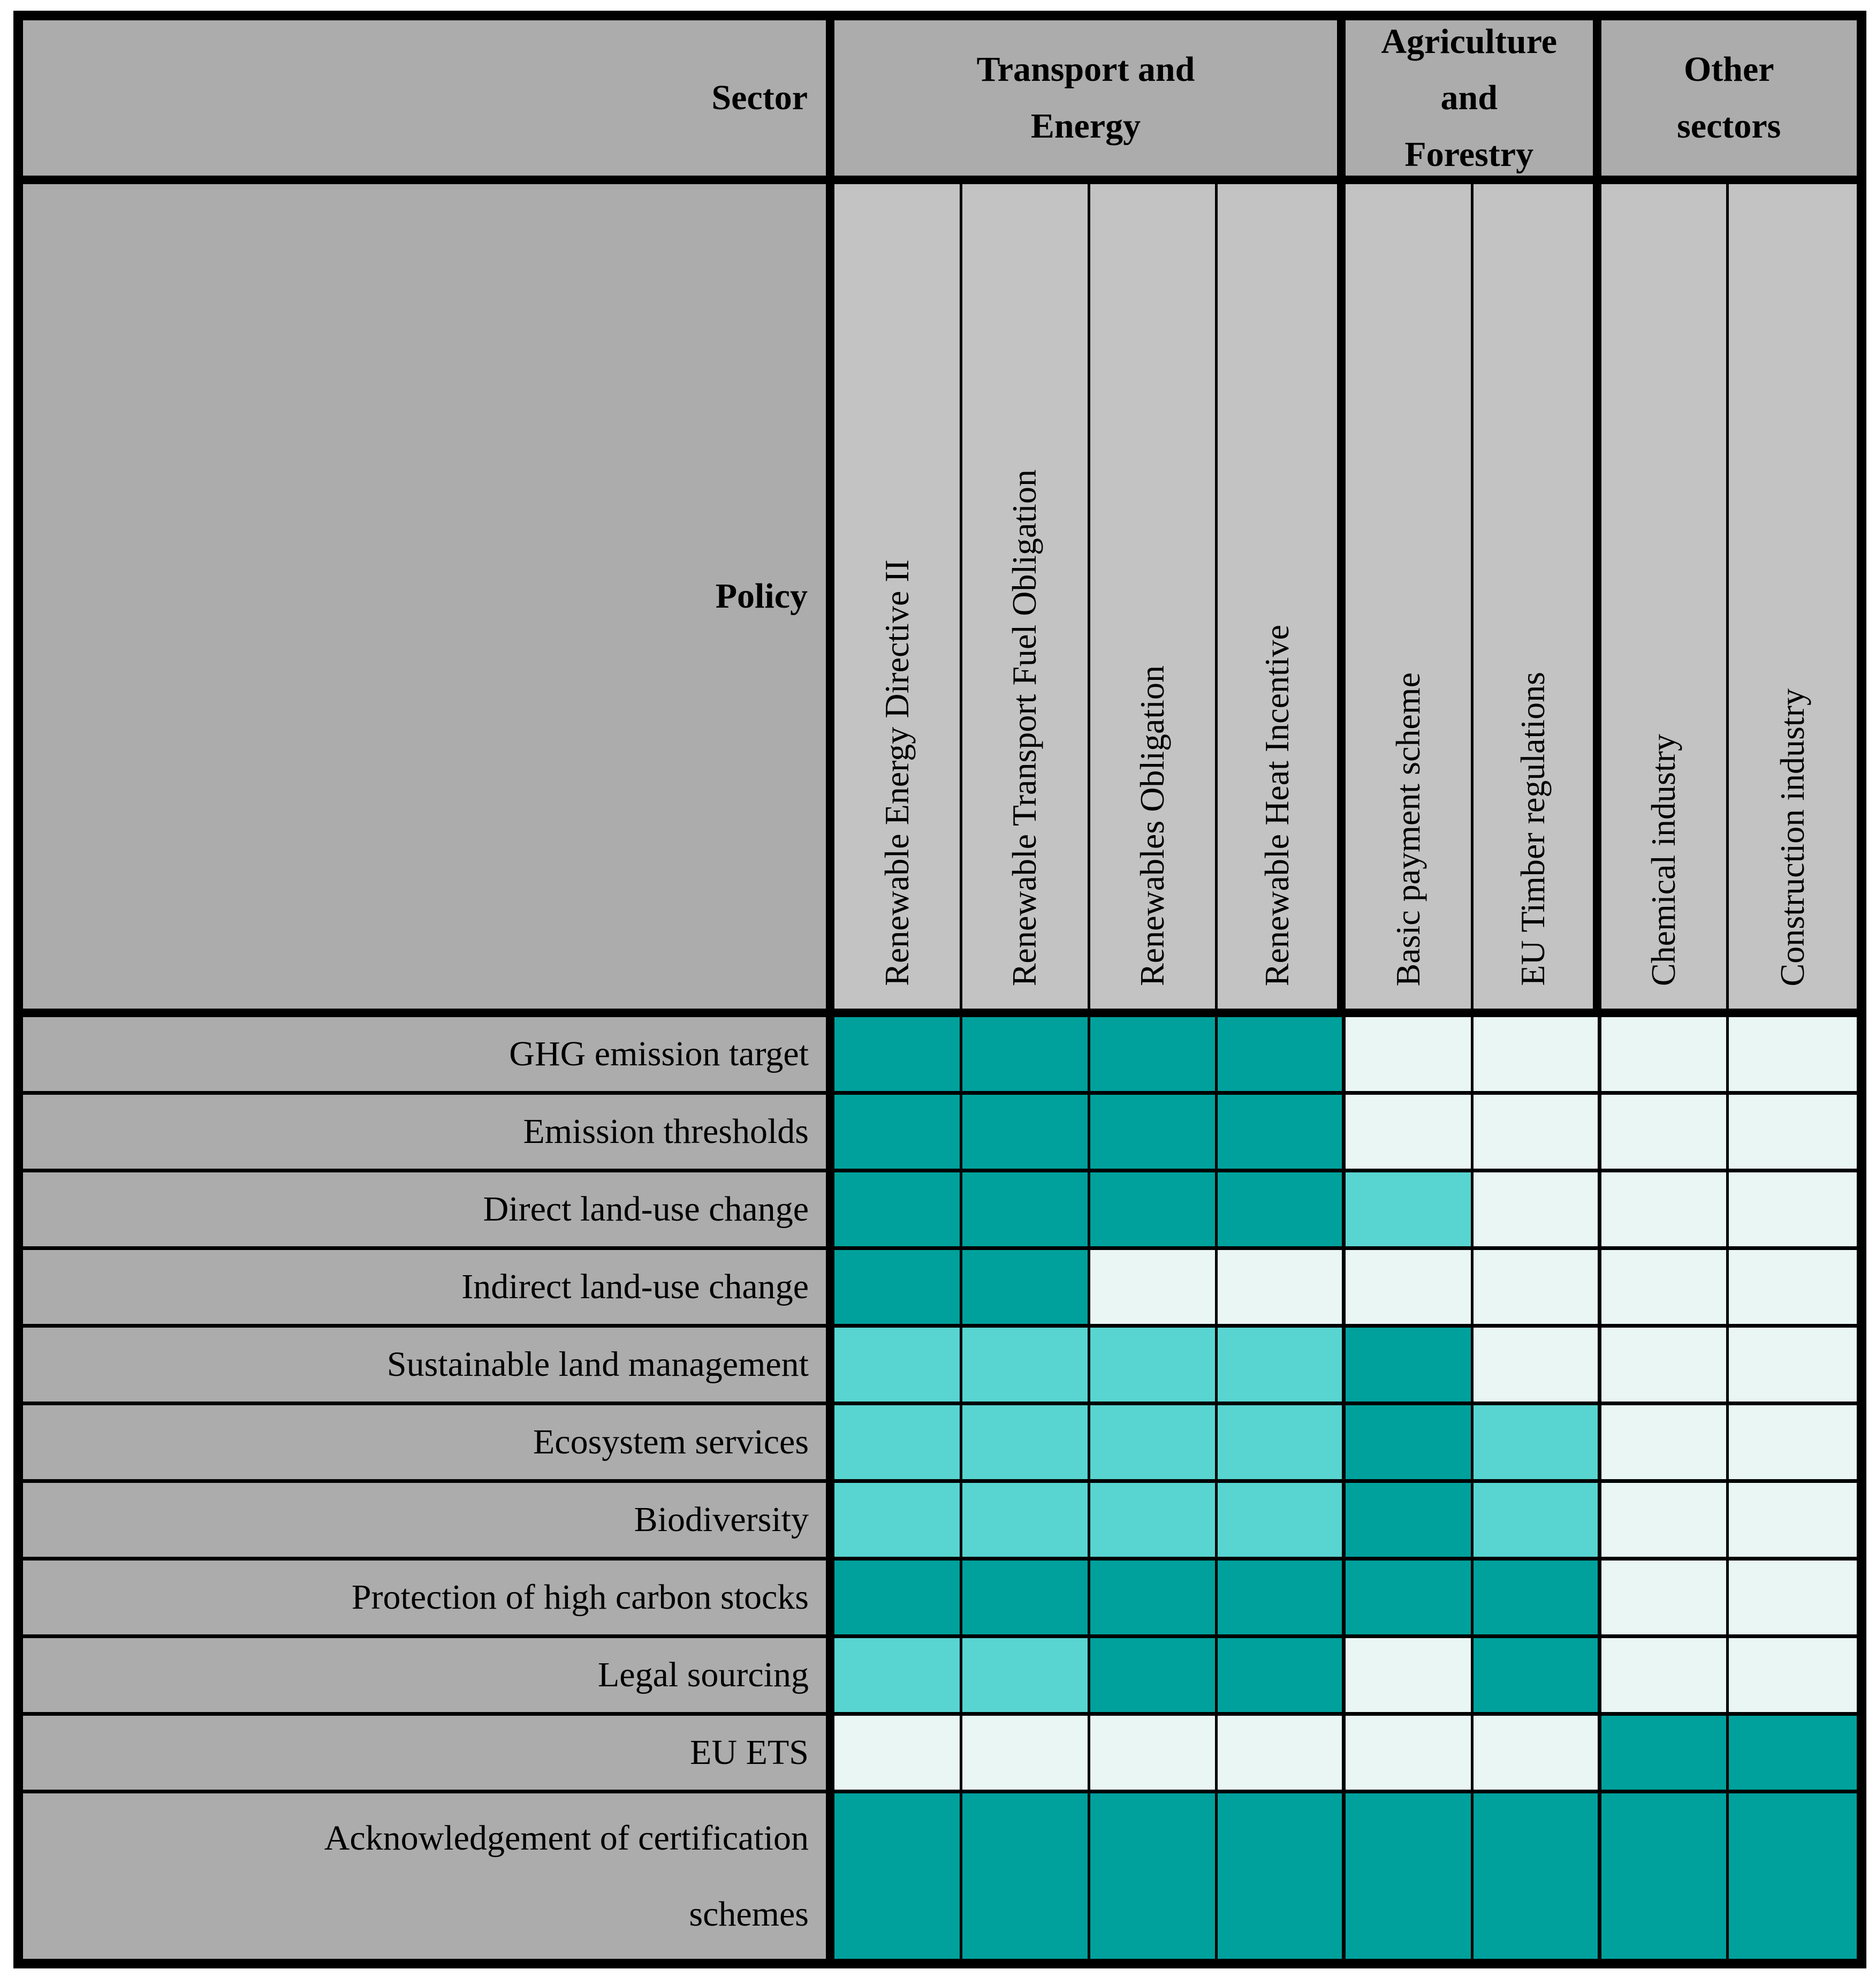 The width and height of the screenshot is (1876, 1977). I want to click on sector-group-other-sectors: Other sectors, so click(1729, 102).